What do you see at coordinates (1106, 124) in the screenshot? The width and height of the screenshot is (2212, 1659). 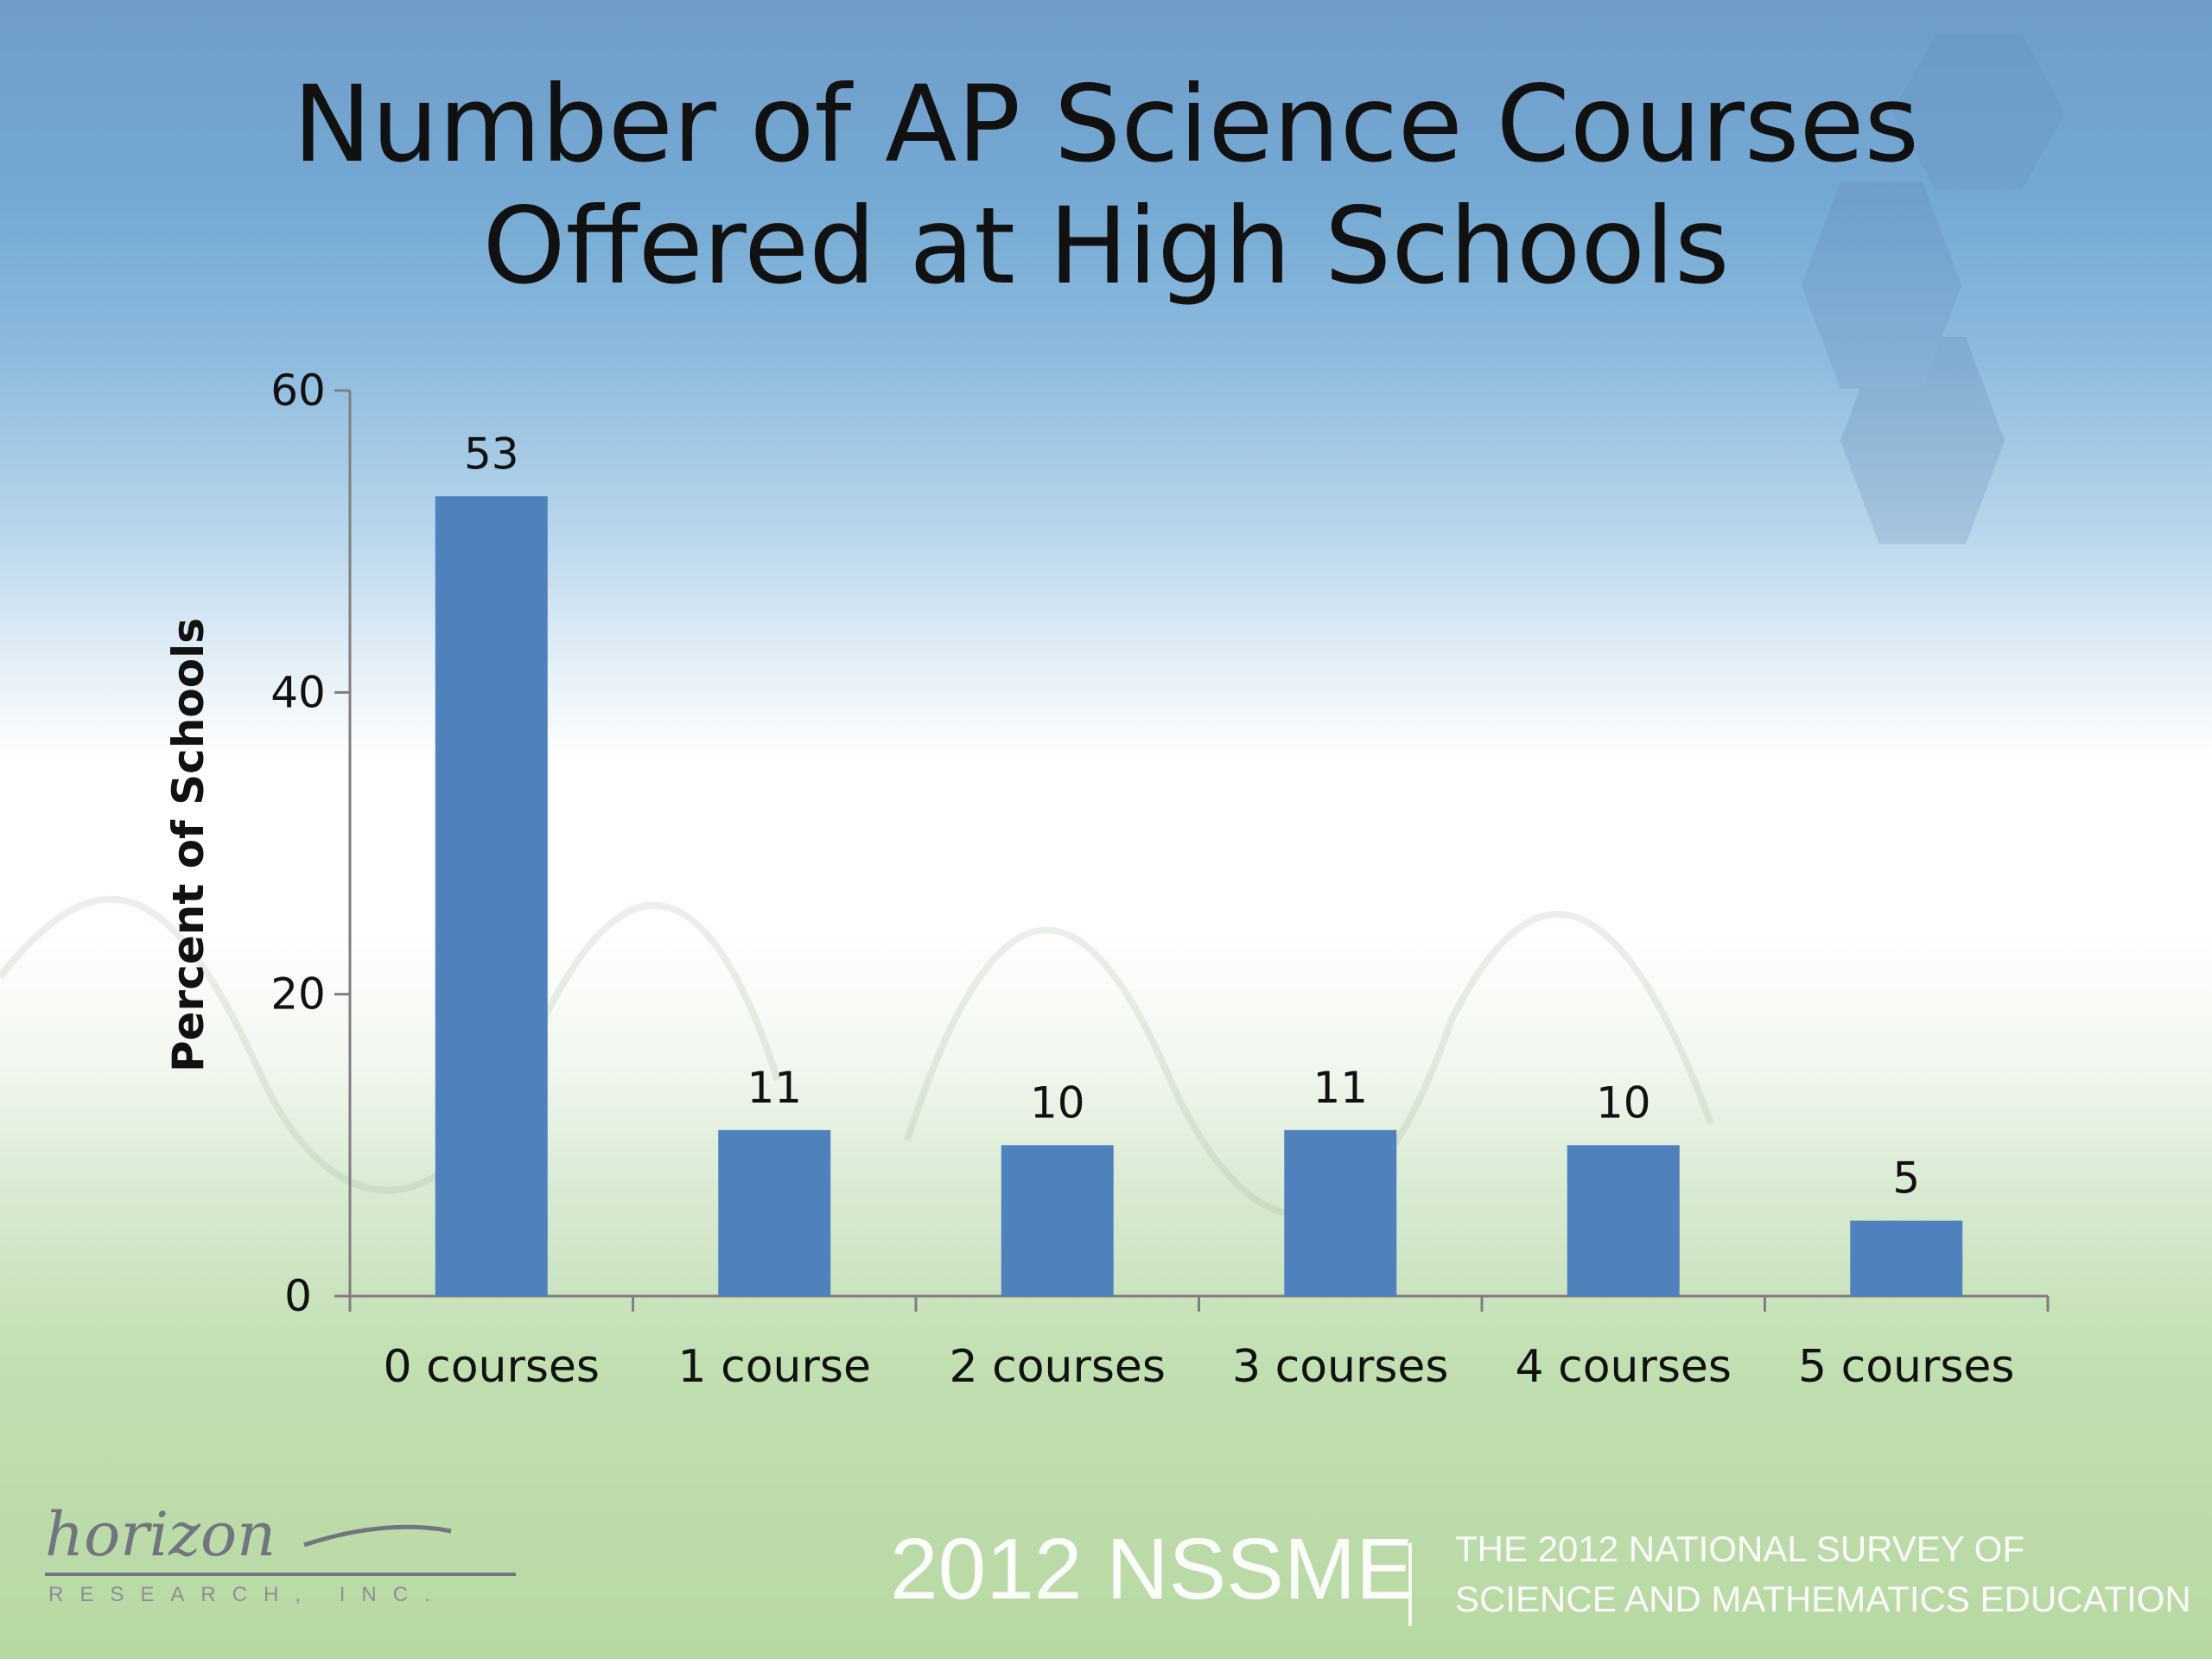 I see `chart-title-line-1: Number of AP Science Courses` at bounding box center [1106, 124].